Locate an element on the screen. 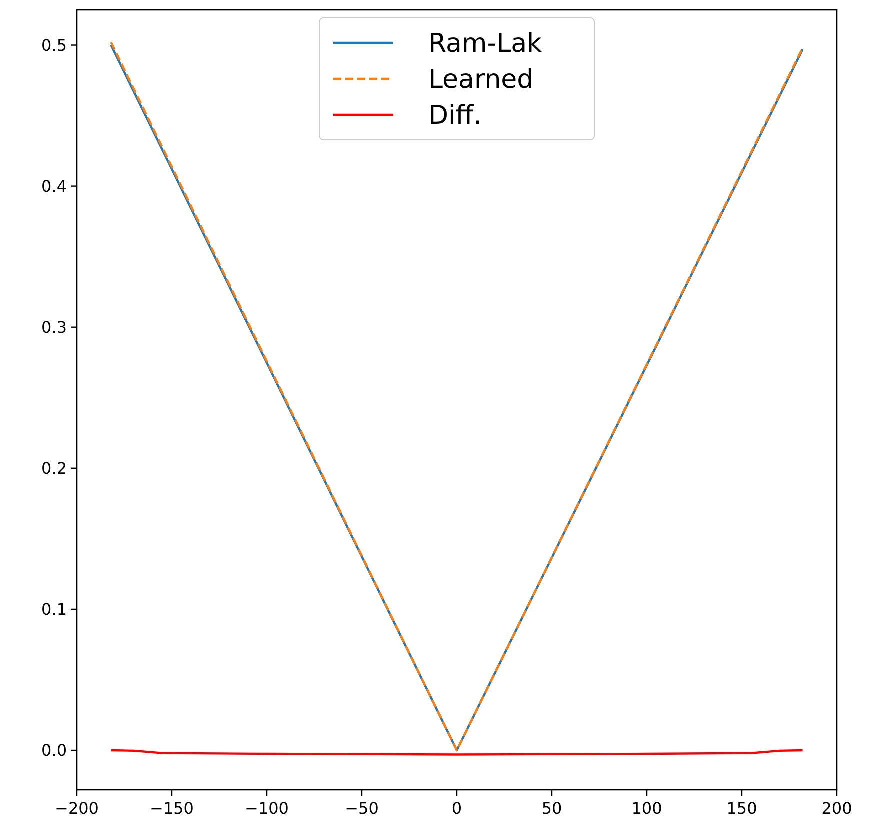 The image size is (875, 832). x-tick-label: 100 is located at coordinates (647, 808).